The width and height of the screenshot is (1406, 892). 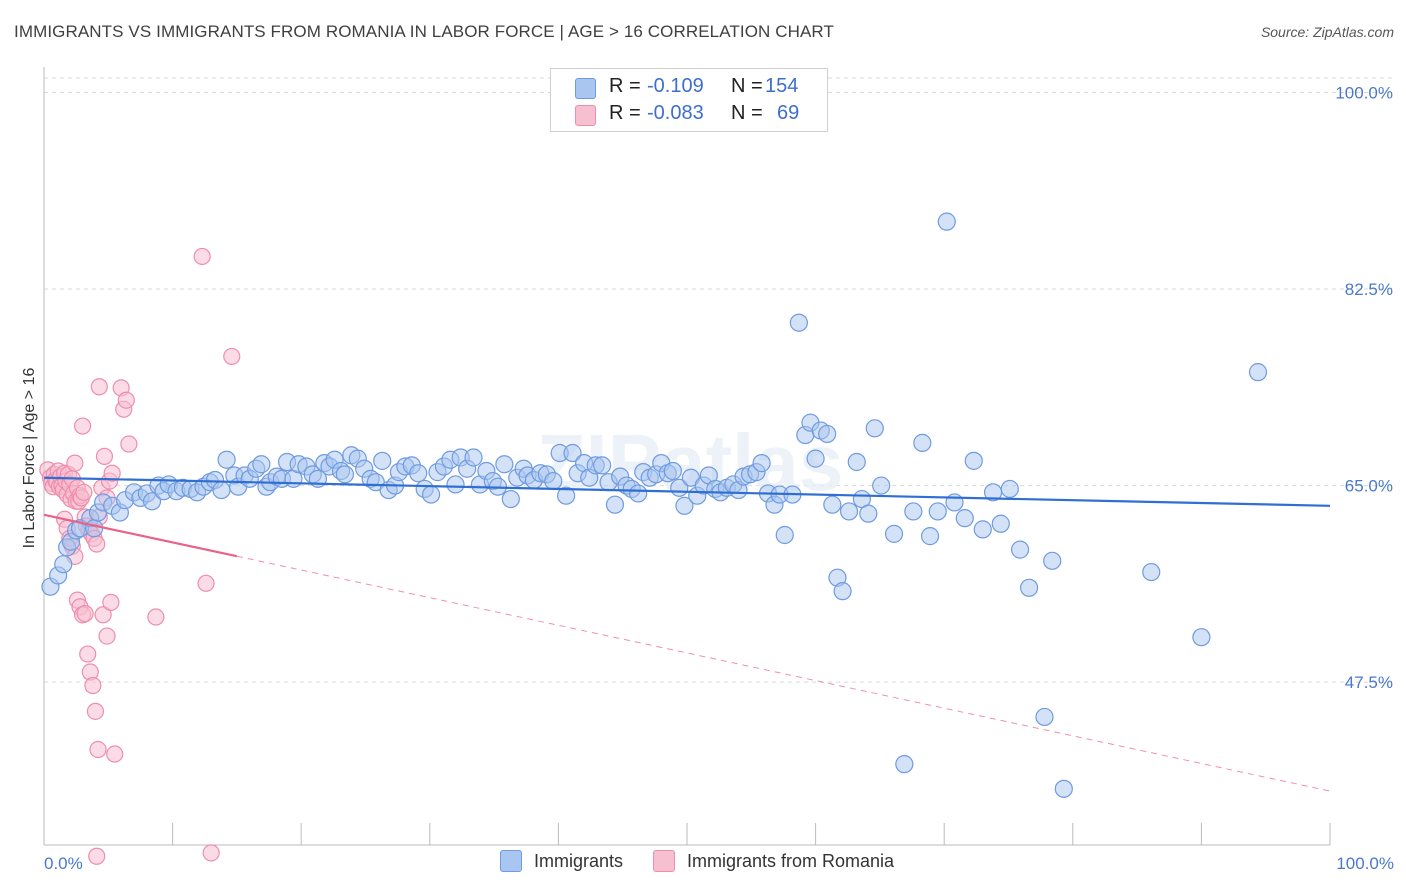 I want to click on legend-n-label: N =, so click(x=747, y=113).